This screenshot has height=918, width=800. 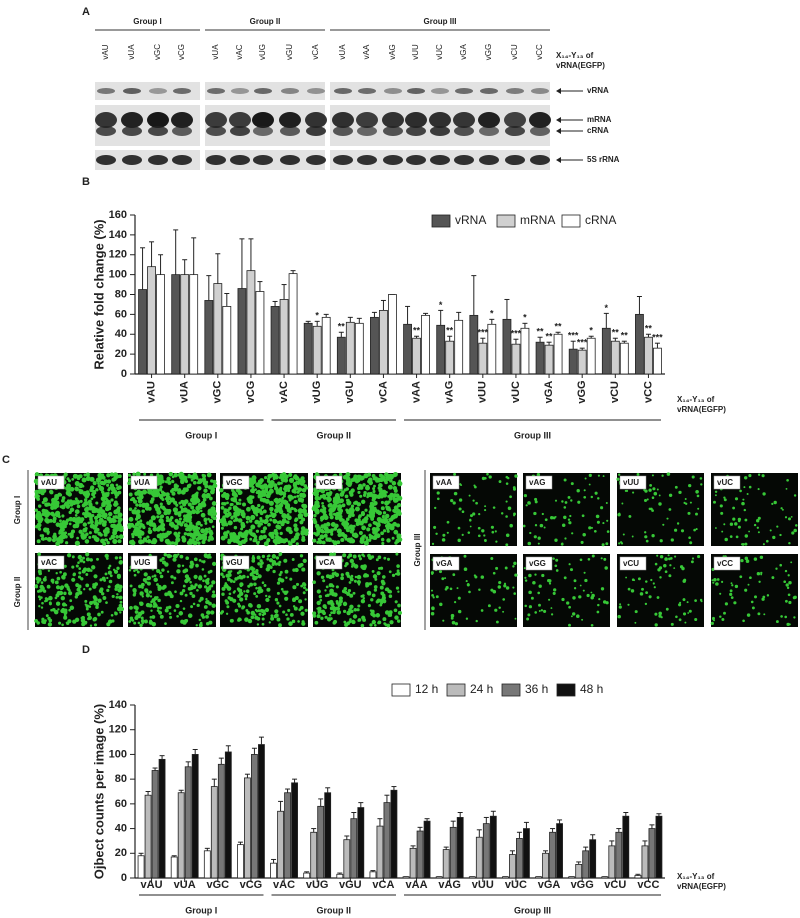 What do you see at coordinates (571, 221) in the screenshot?
I see `legend-swatch` at bounding box center [571, 221].